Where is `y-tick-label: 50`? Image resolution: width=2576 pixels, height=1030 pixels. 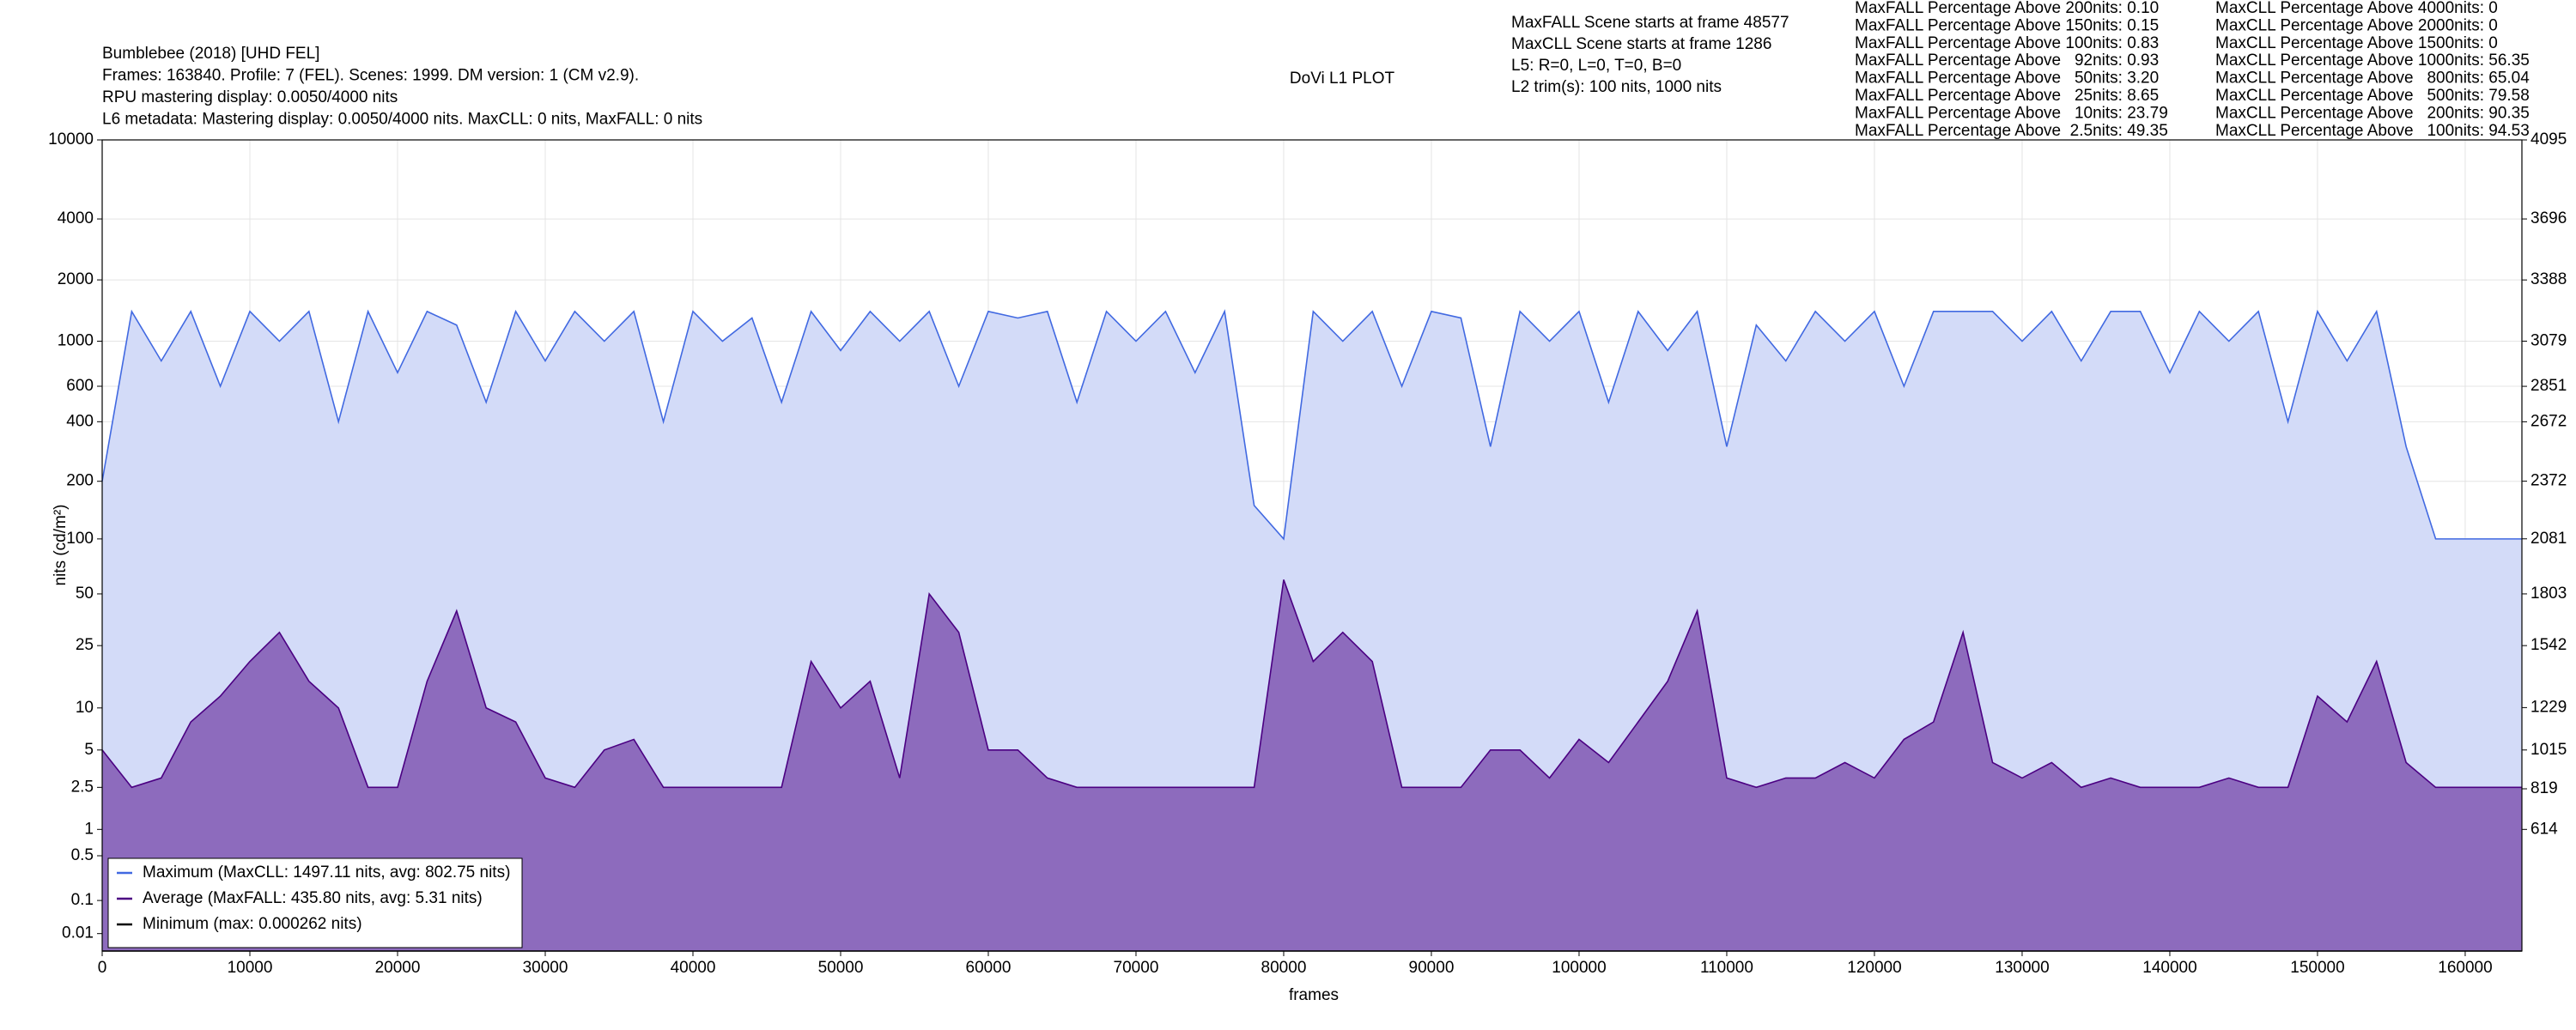
y-tick-label: 50 is located at coordinates (85, 594).